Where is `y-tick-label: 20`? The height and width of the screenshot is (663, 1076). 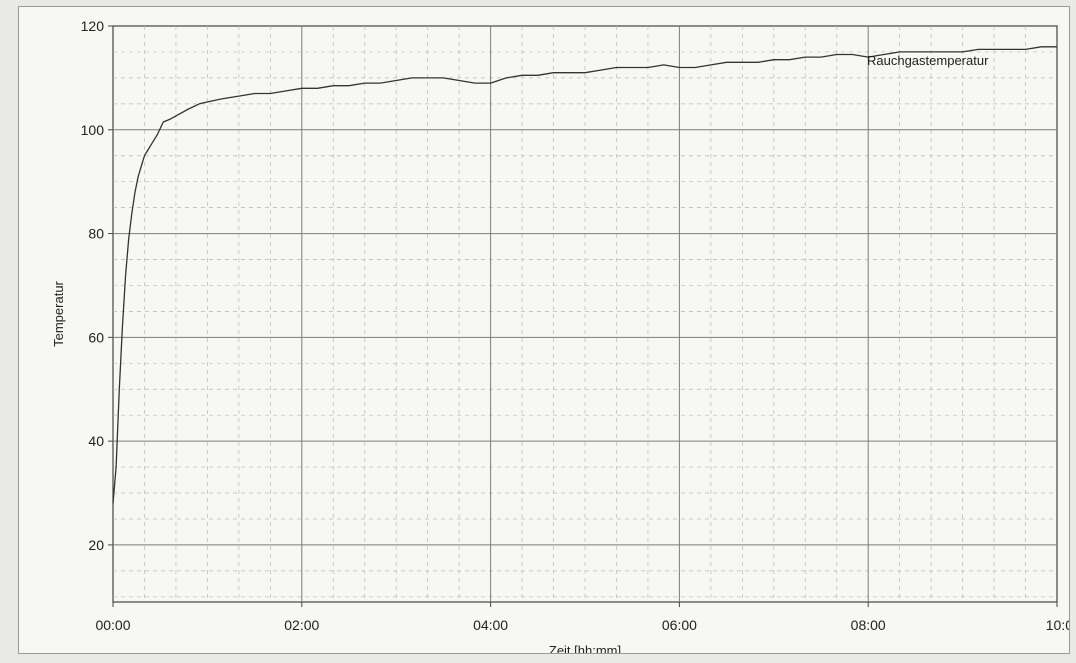 y-tick-label: 20 is located at coordinates (96, 545).